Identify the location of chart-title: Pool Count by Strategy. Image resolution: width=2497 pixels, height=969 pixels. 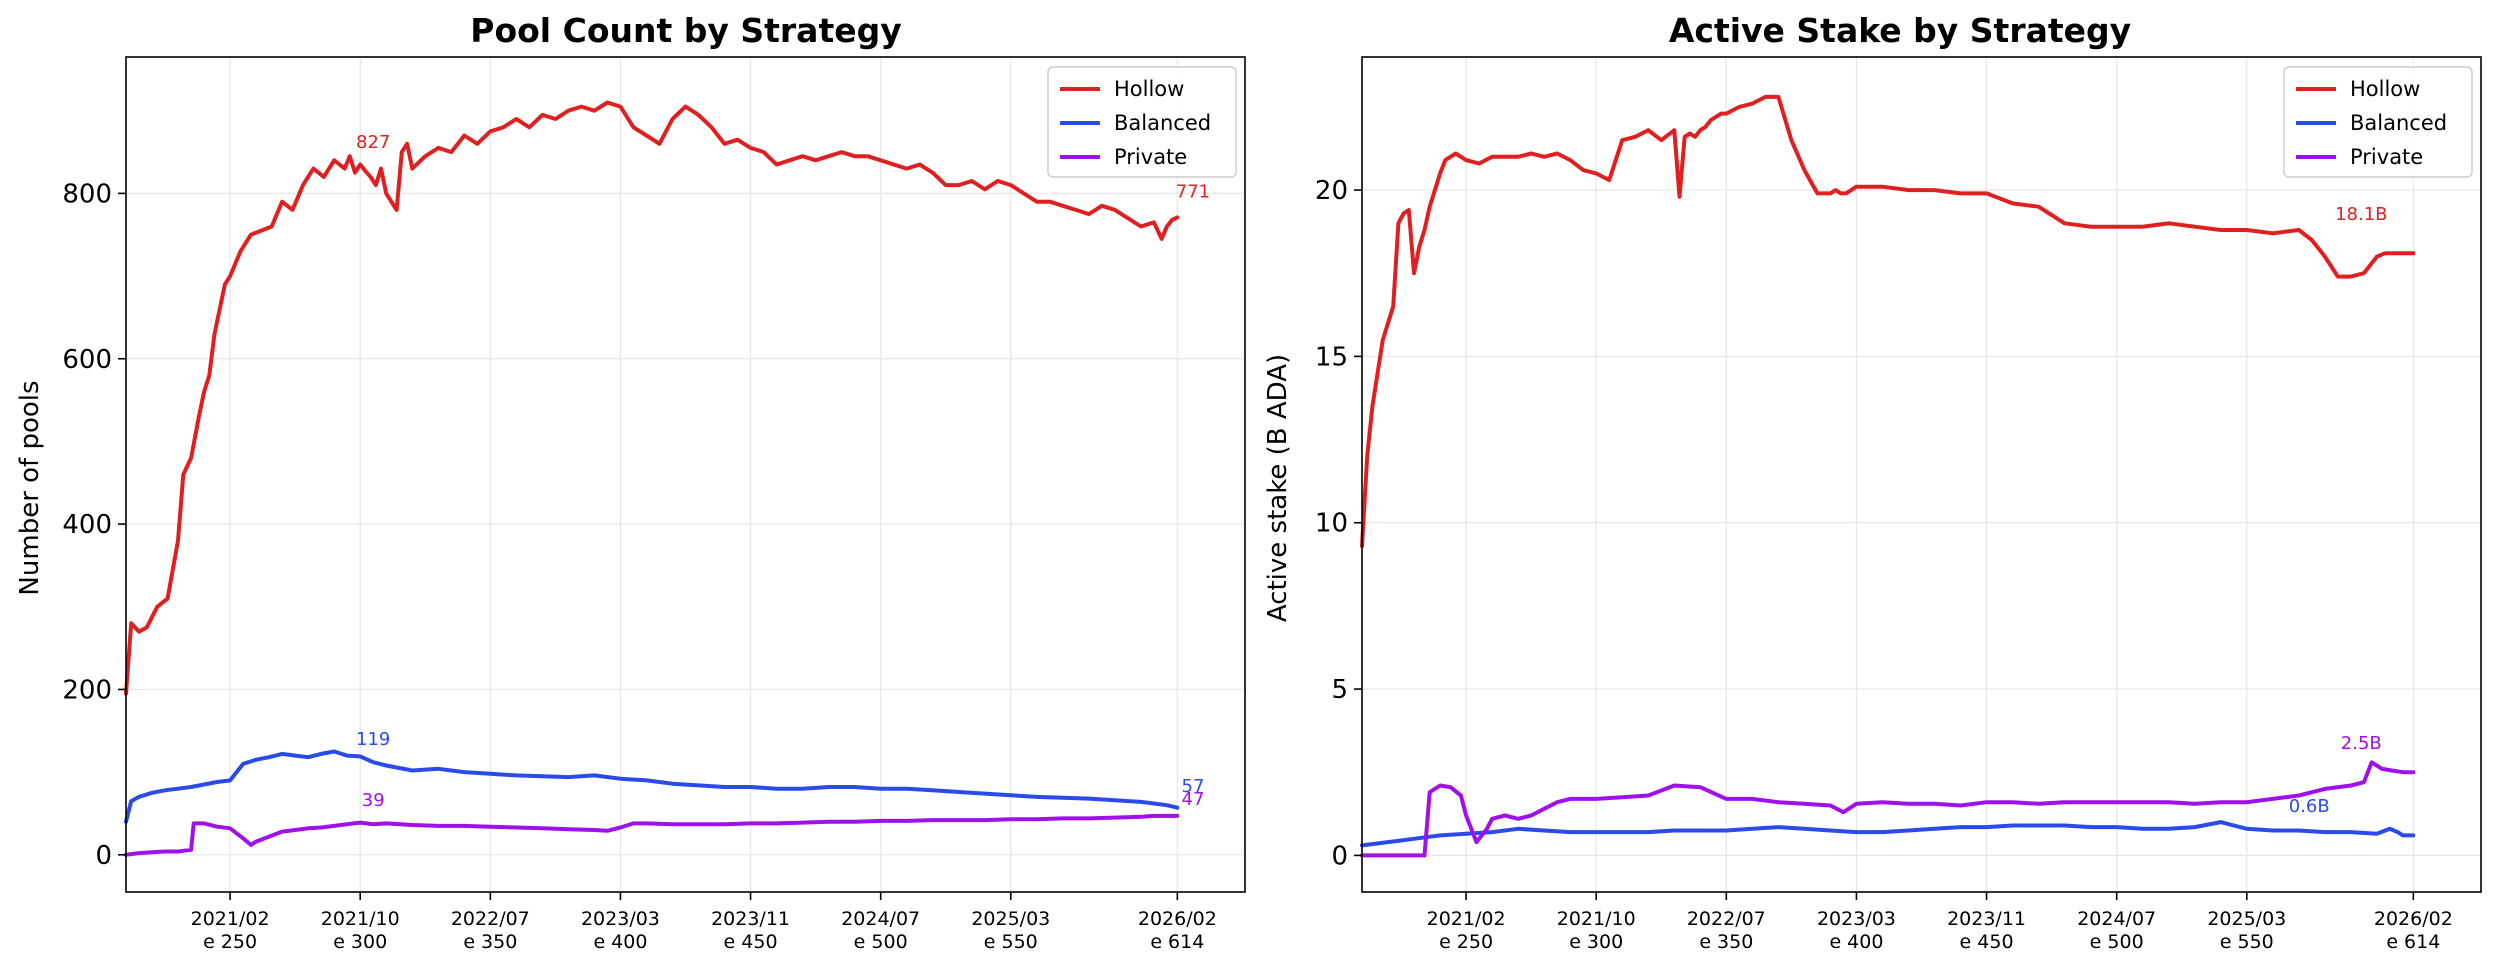
(685, 30).